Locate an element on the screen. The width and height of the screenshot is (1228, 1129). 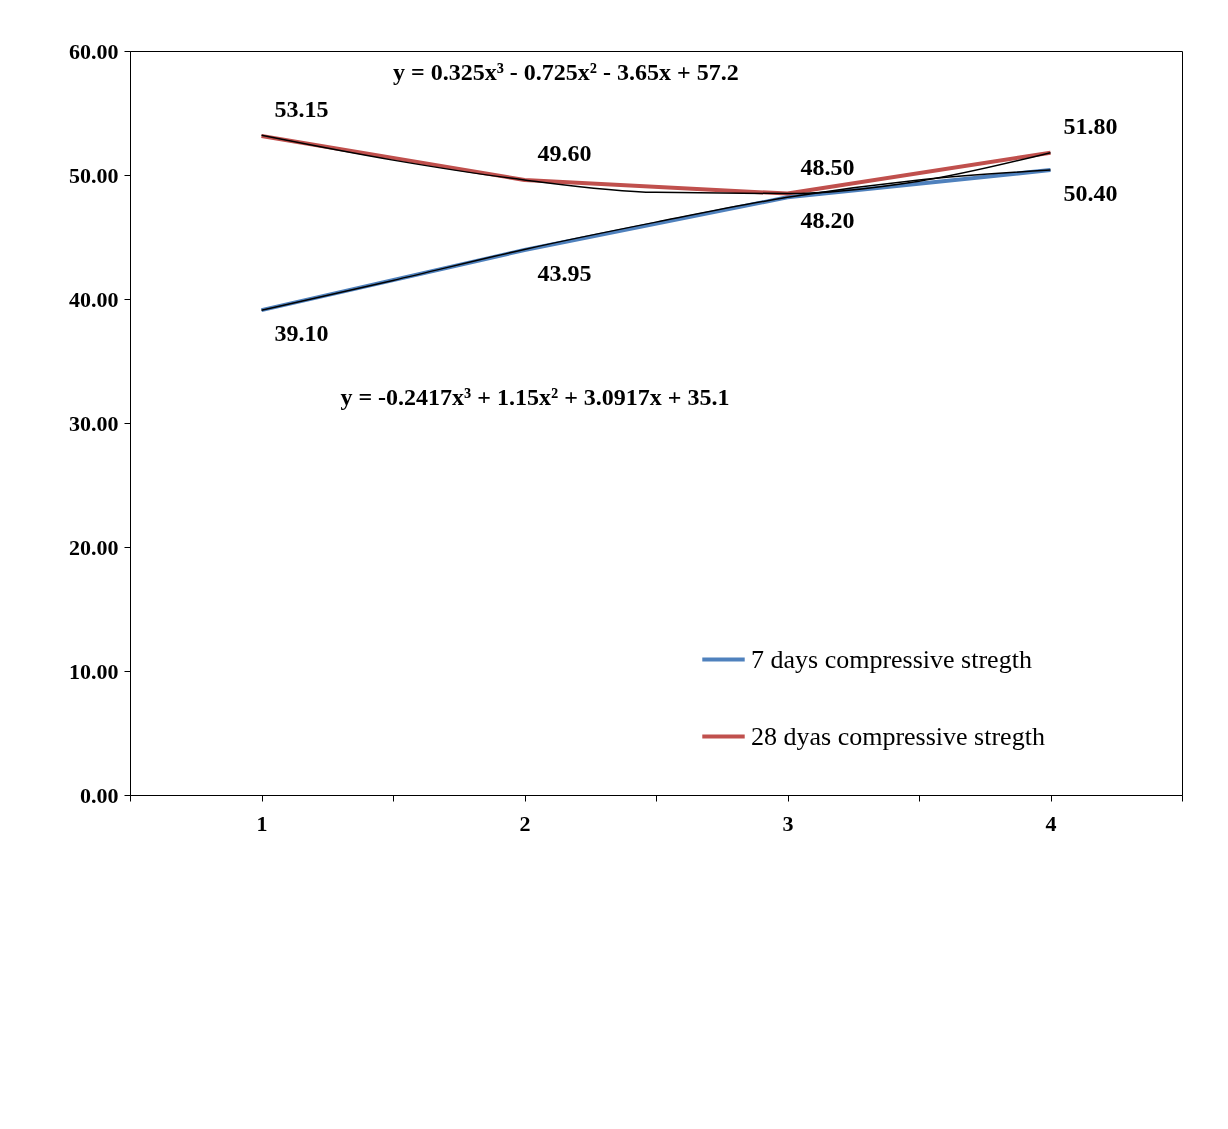
legend-label: 7 days compressive stregth is located at coordinates (891, 659).